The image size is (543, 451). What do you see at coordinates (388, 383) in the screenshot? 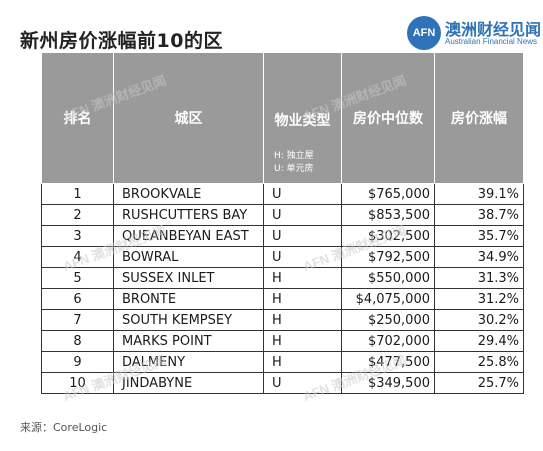
I see `median-price-cell: $349,500` at bounding box center [388, 383].